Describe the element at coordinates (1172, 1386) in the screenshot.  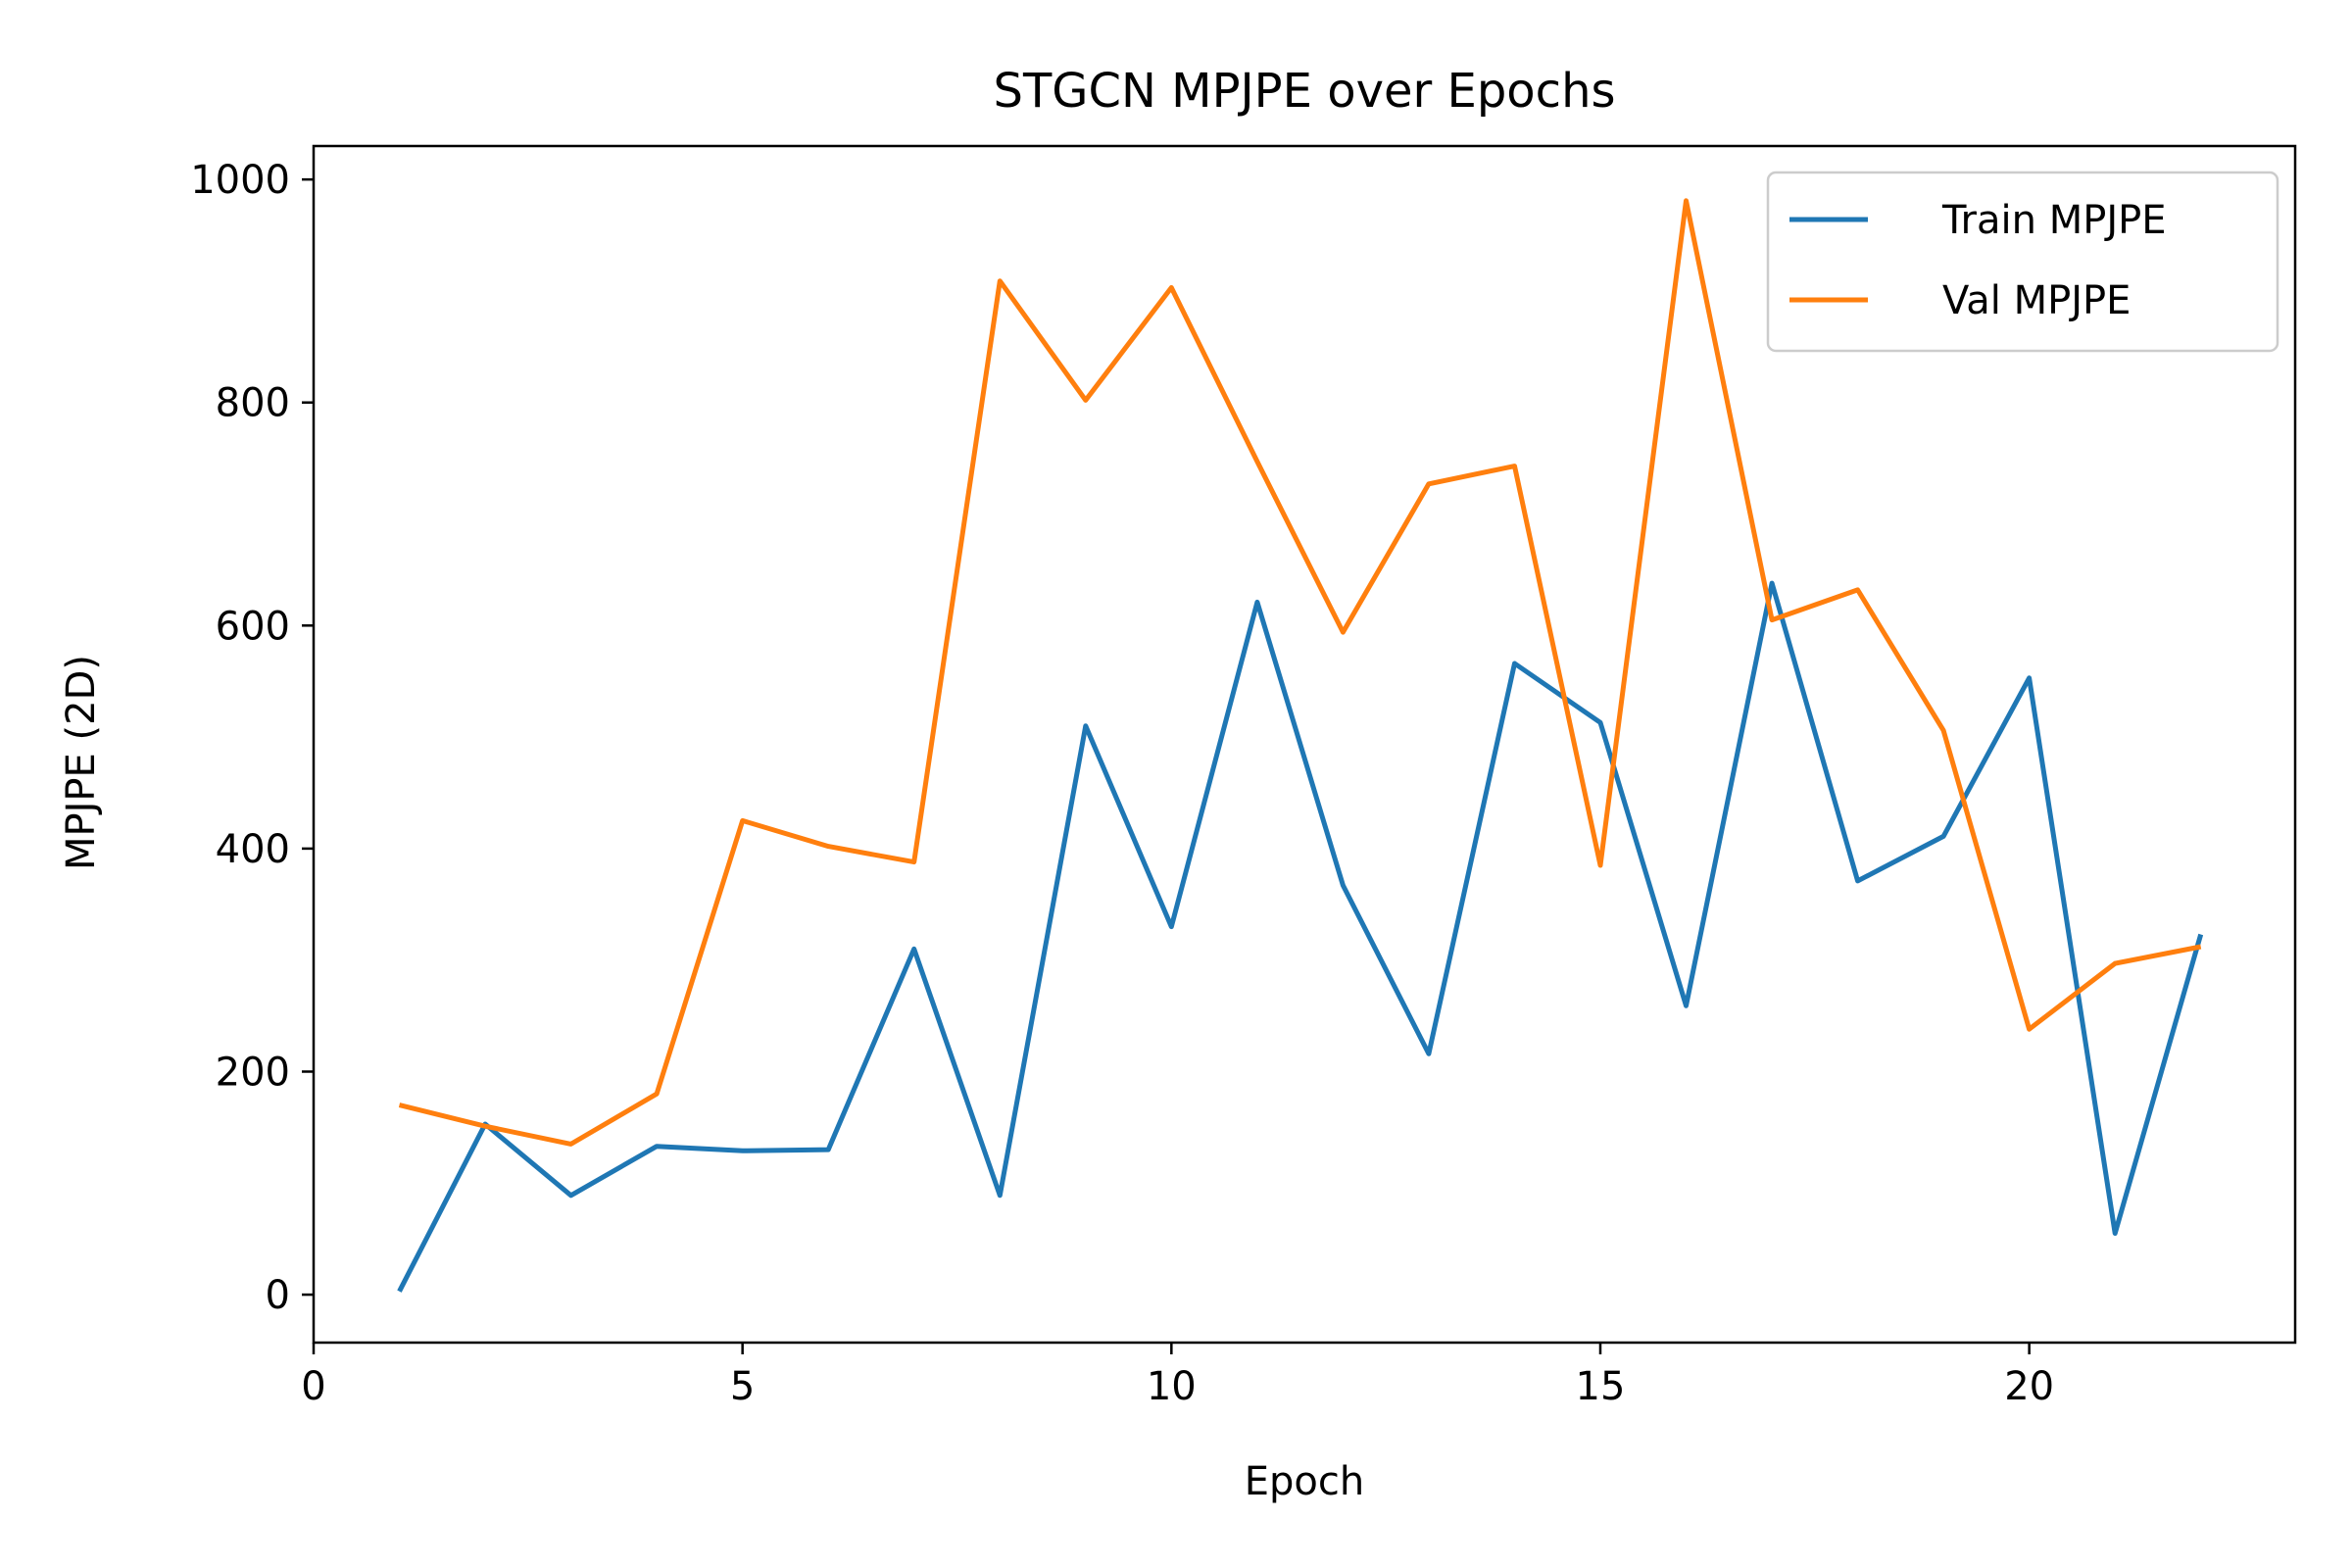
I see `x-tick-label: 10` at that location.